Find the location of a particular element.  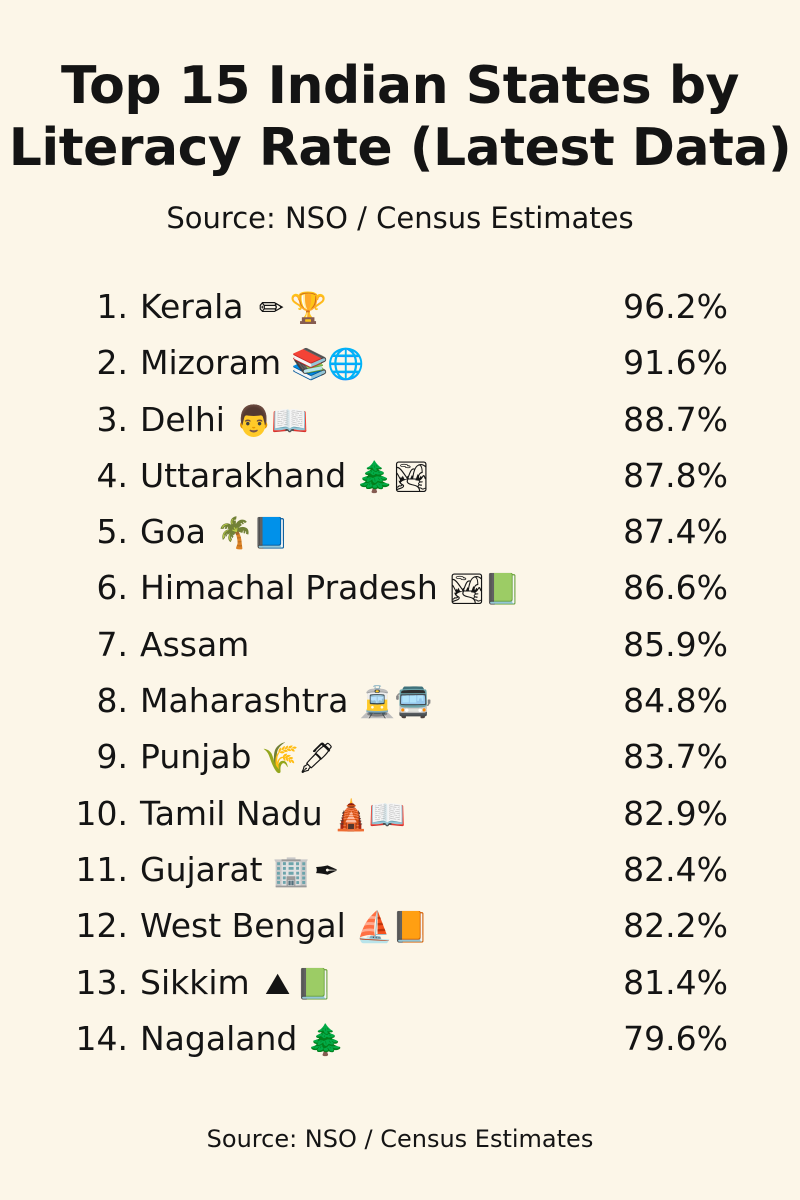

list-item: 7. Assam 85.9% is located at coordinates (400, 649).